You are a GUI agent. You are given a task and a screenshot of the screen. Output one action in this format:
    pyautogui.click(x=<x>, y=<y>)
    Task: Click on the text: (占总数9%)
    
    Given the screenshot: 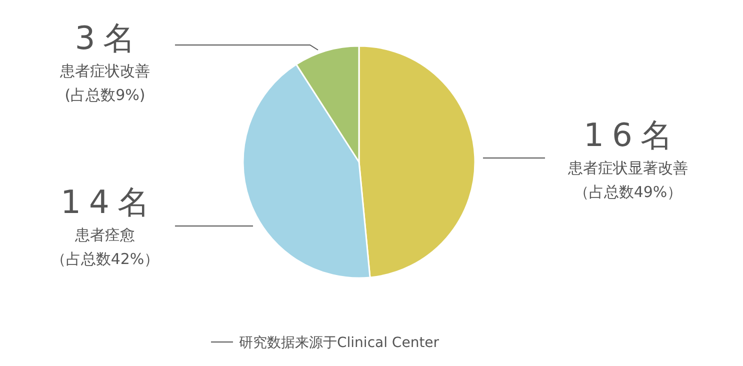 What is the action you would take?
    pyautogui.click(x=105, y=95)
    